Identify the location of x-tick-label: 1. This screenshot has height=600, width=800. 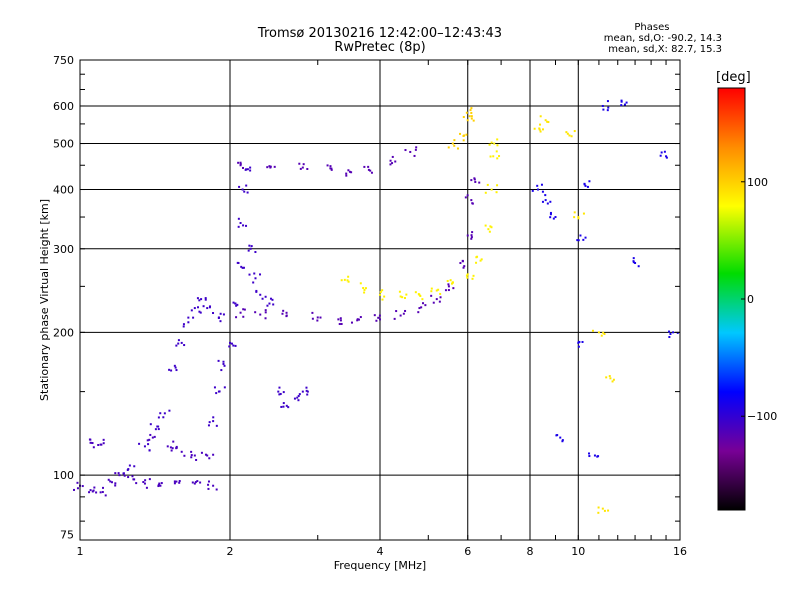
(80, 551).